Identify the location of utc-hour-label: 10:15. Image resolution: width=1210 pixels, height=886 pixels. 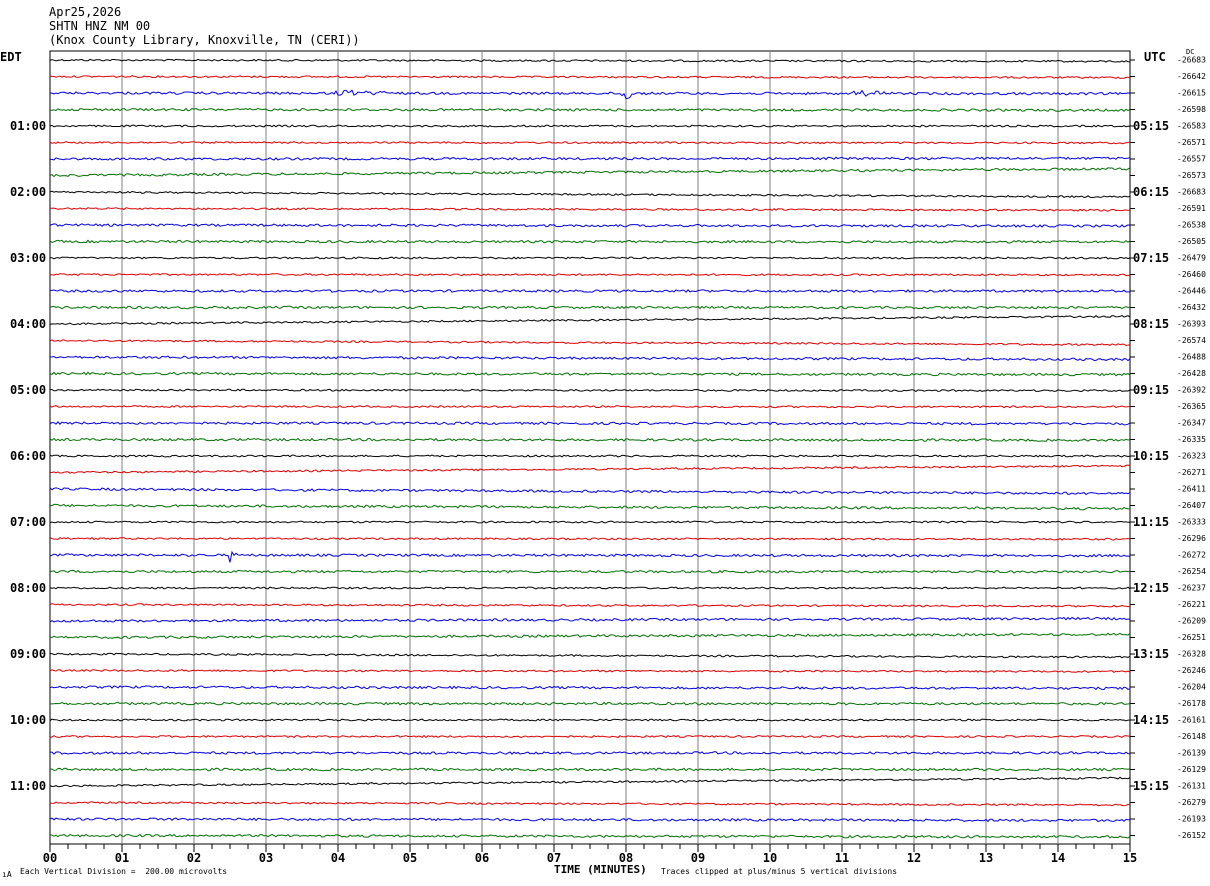
(1151, 456).